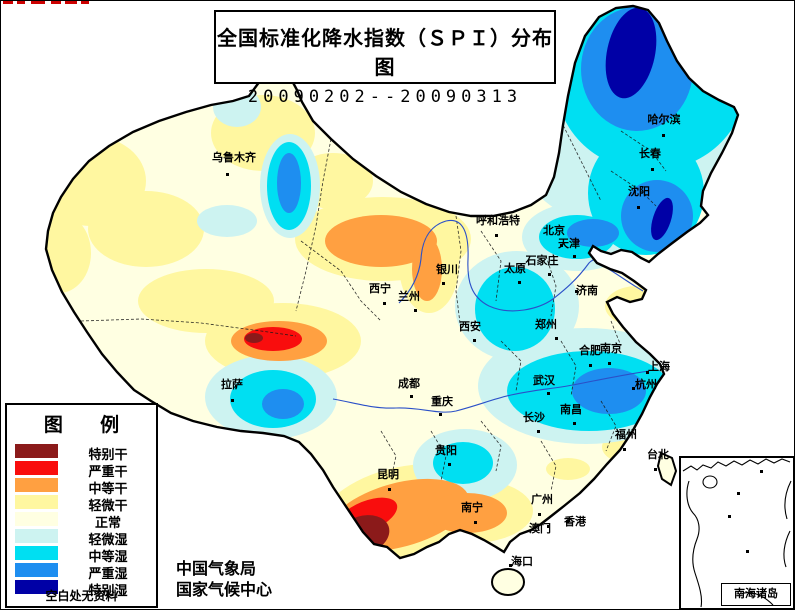  I want to click on map-title: 全国标准化降水指数（ＳＰＩ）分布图, so click(385, 53).